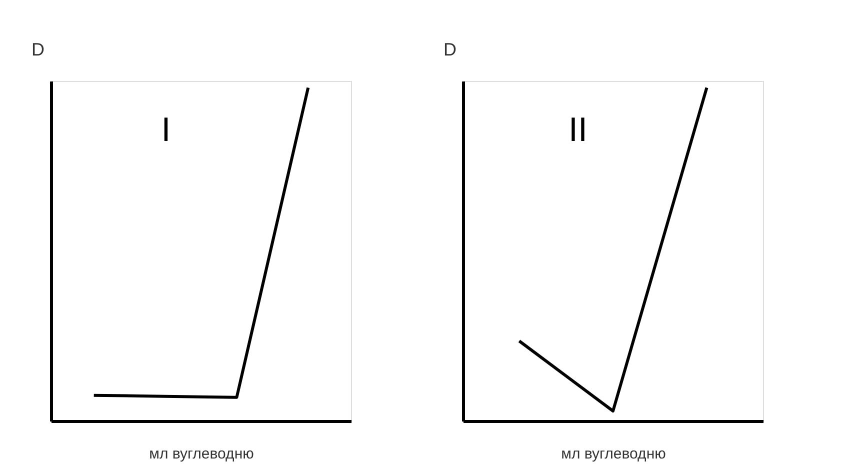 The width and height of the screenshot is (848, 468). Describe the element at coordinates (578, 130) in the screenshot. I see `annotation: II` at that location.